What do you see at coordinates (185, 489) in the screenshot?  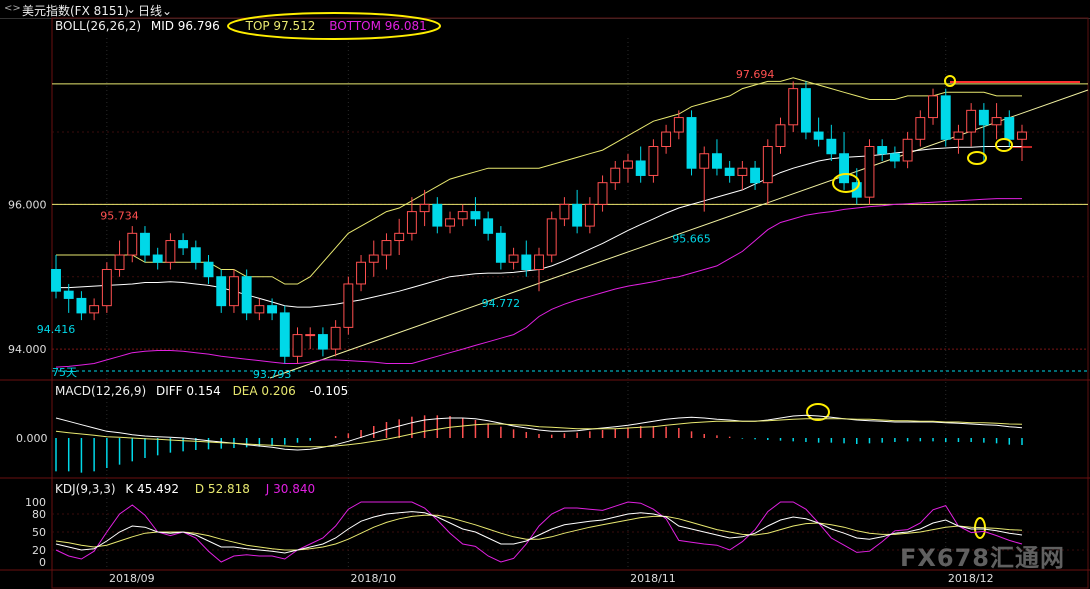 I see `kdj-header: KDJ(9,3,3) K 45.492 D 52.818 J 30.840` at bounding box center [185, 489].